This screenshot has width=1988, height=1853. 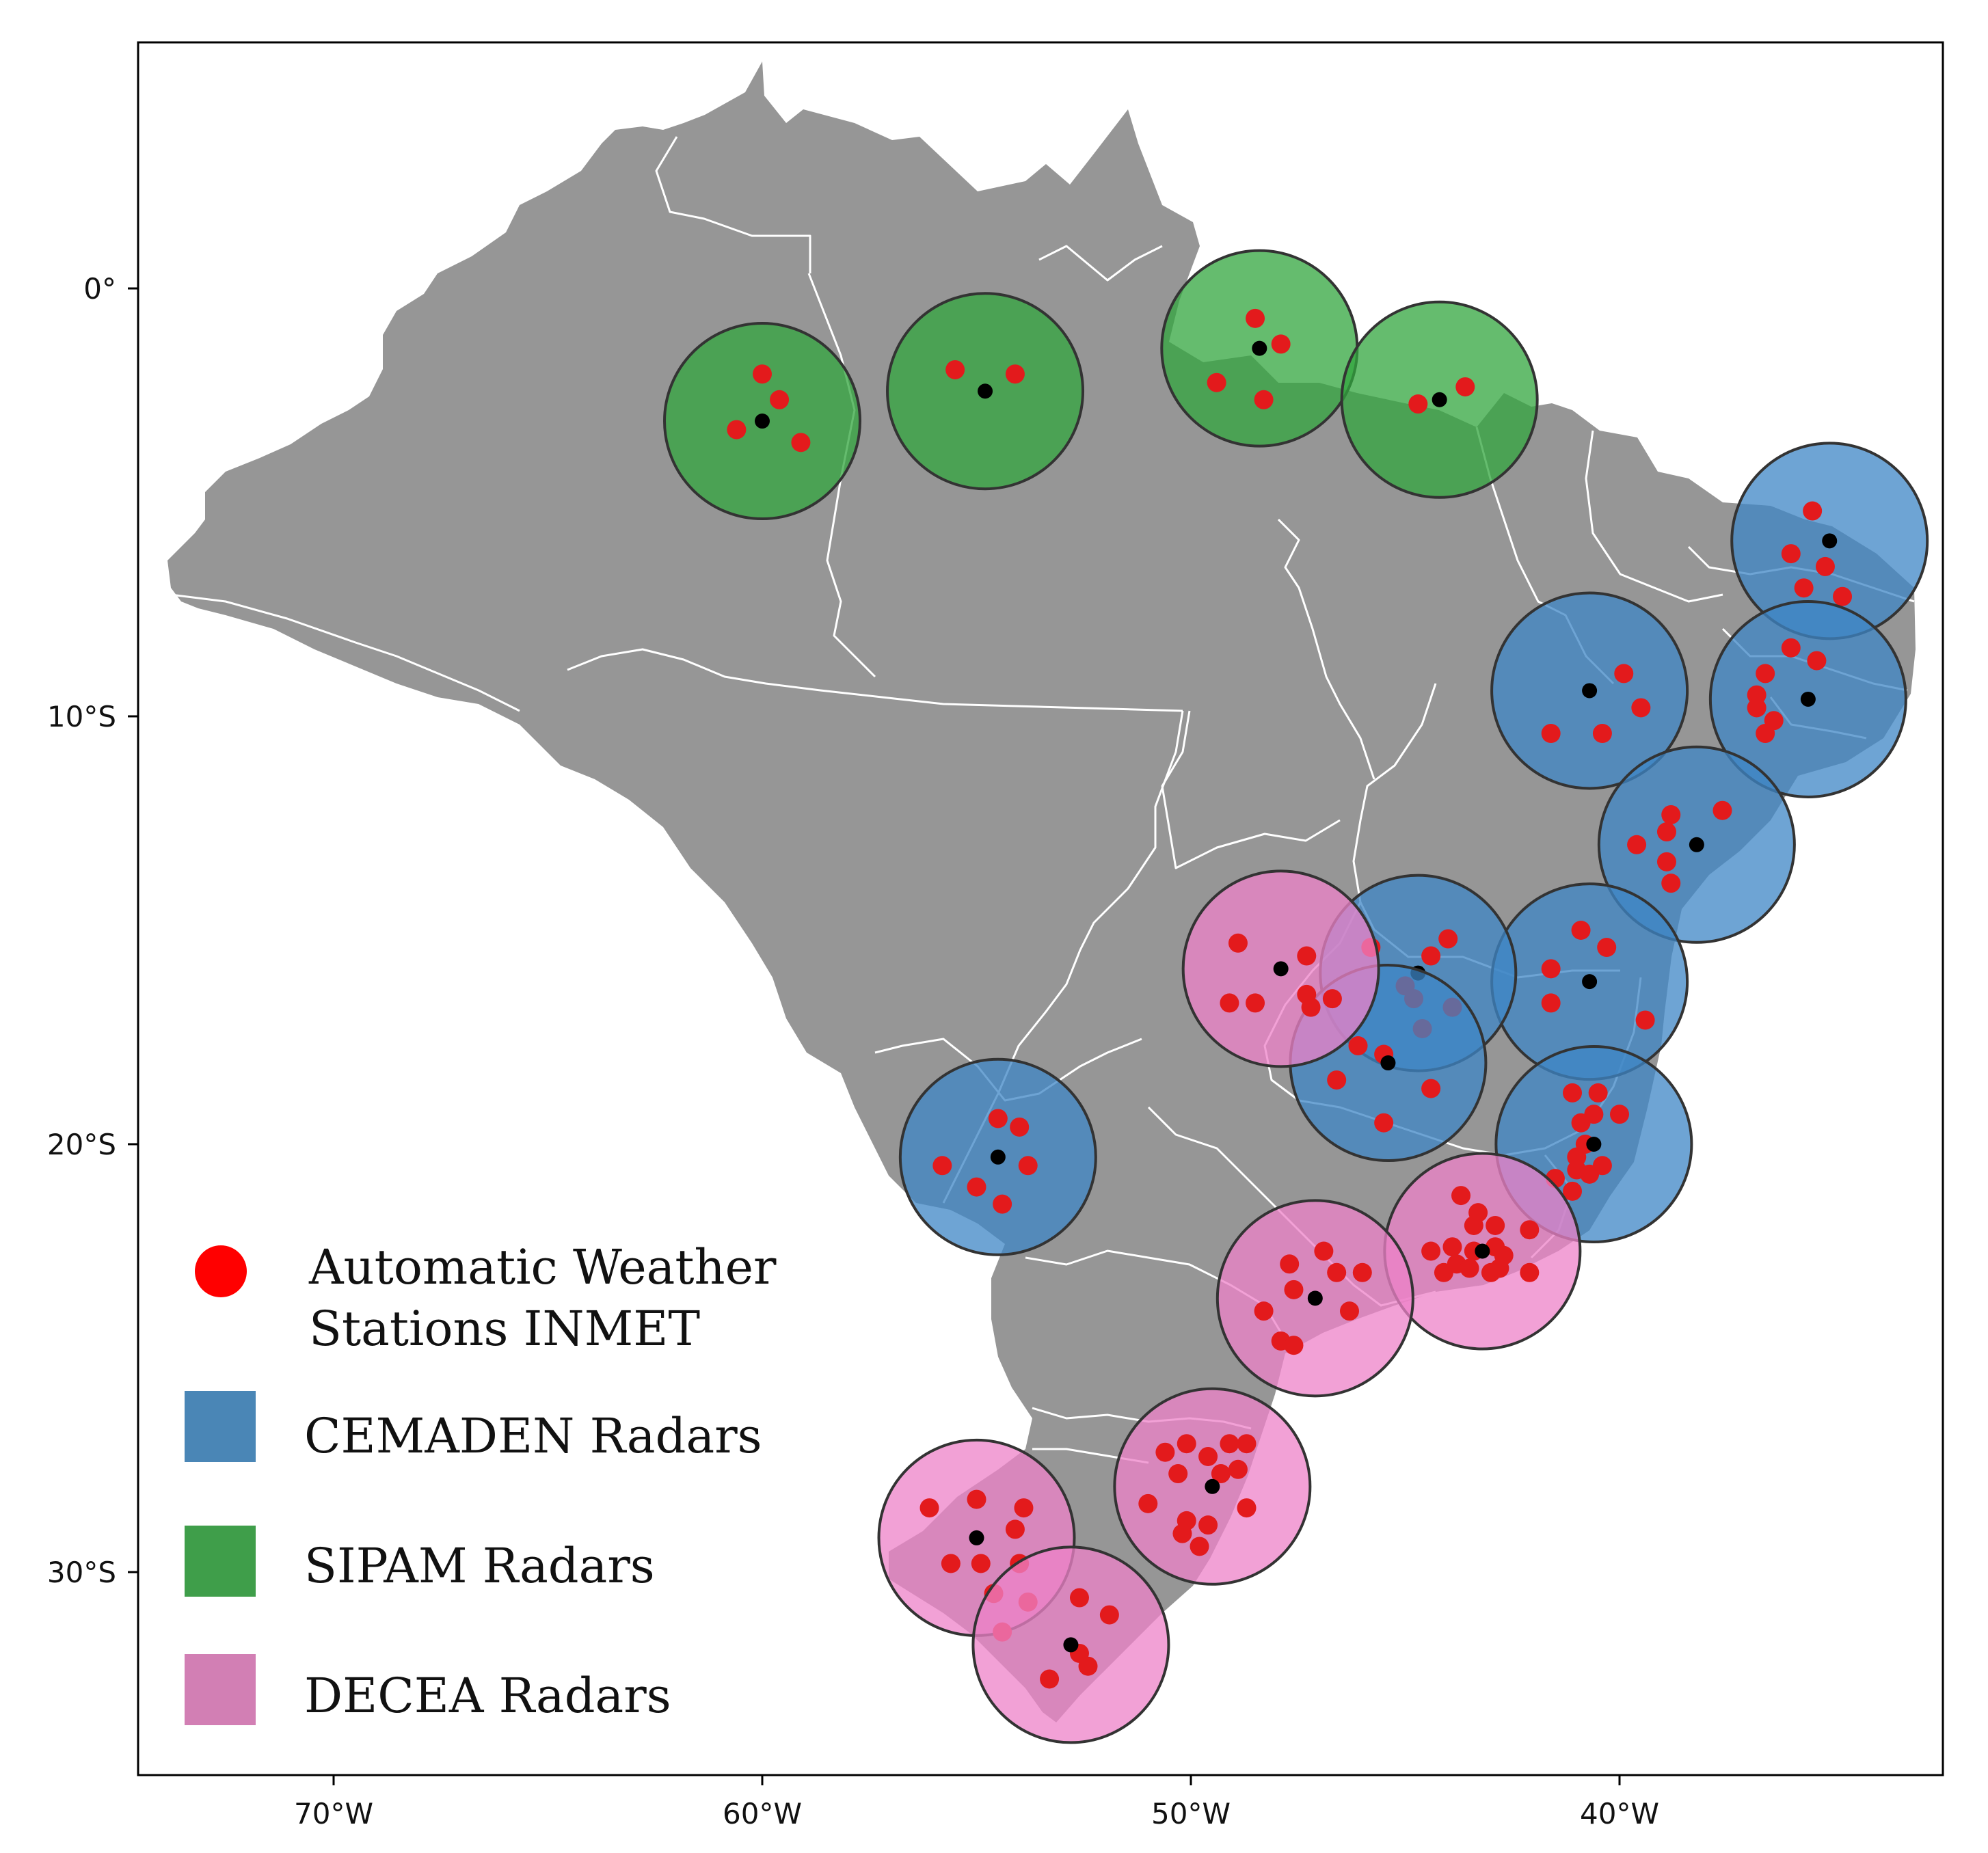 What do you see at coordinates (99, 289) in the screenshot?
I see `y-tick-label: 0°` at bounding box center [99, 289].